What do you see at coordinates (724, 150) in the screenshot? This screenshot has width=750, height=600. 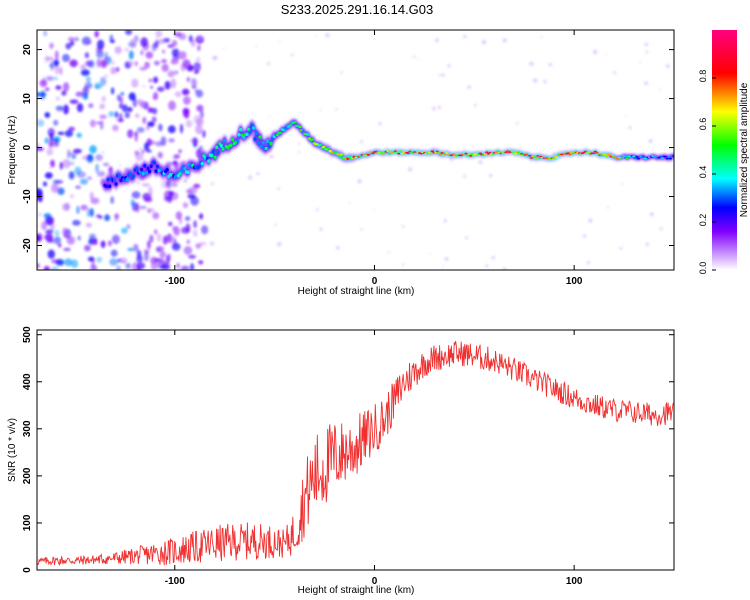 I see `colorbar-gradient` at bounding box center [724, 150].